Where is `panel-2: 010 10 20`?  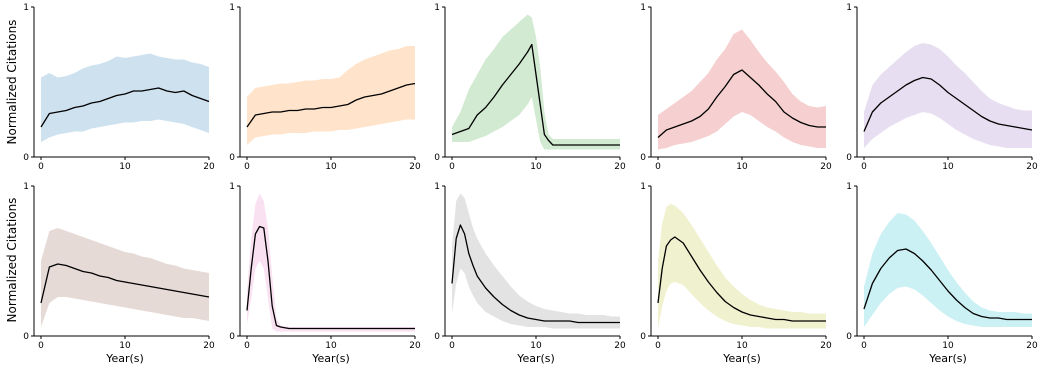
panel-2: 010 10 20 is located at coordinates (325, 87).